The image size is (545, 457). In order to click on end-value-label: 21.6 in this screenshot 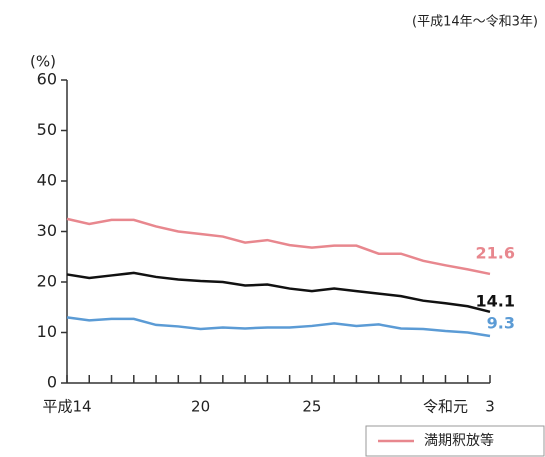, I will do `click(495, 252)`.